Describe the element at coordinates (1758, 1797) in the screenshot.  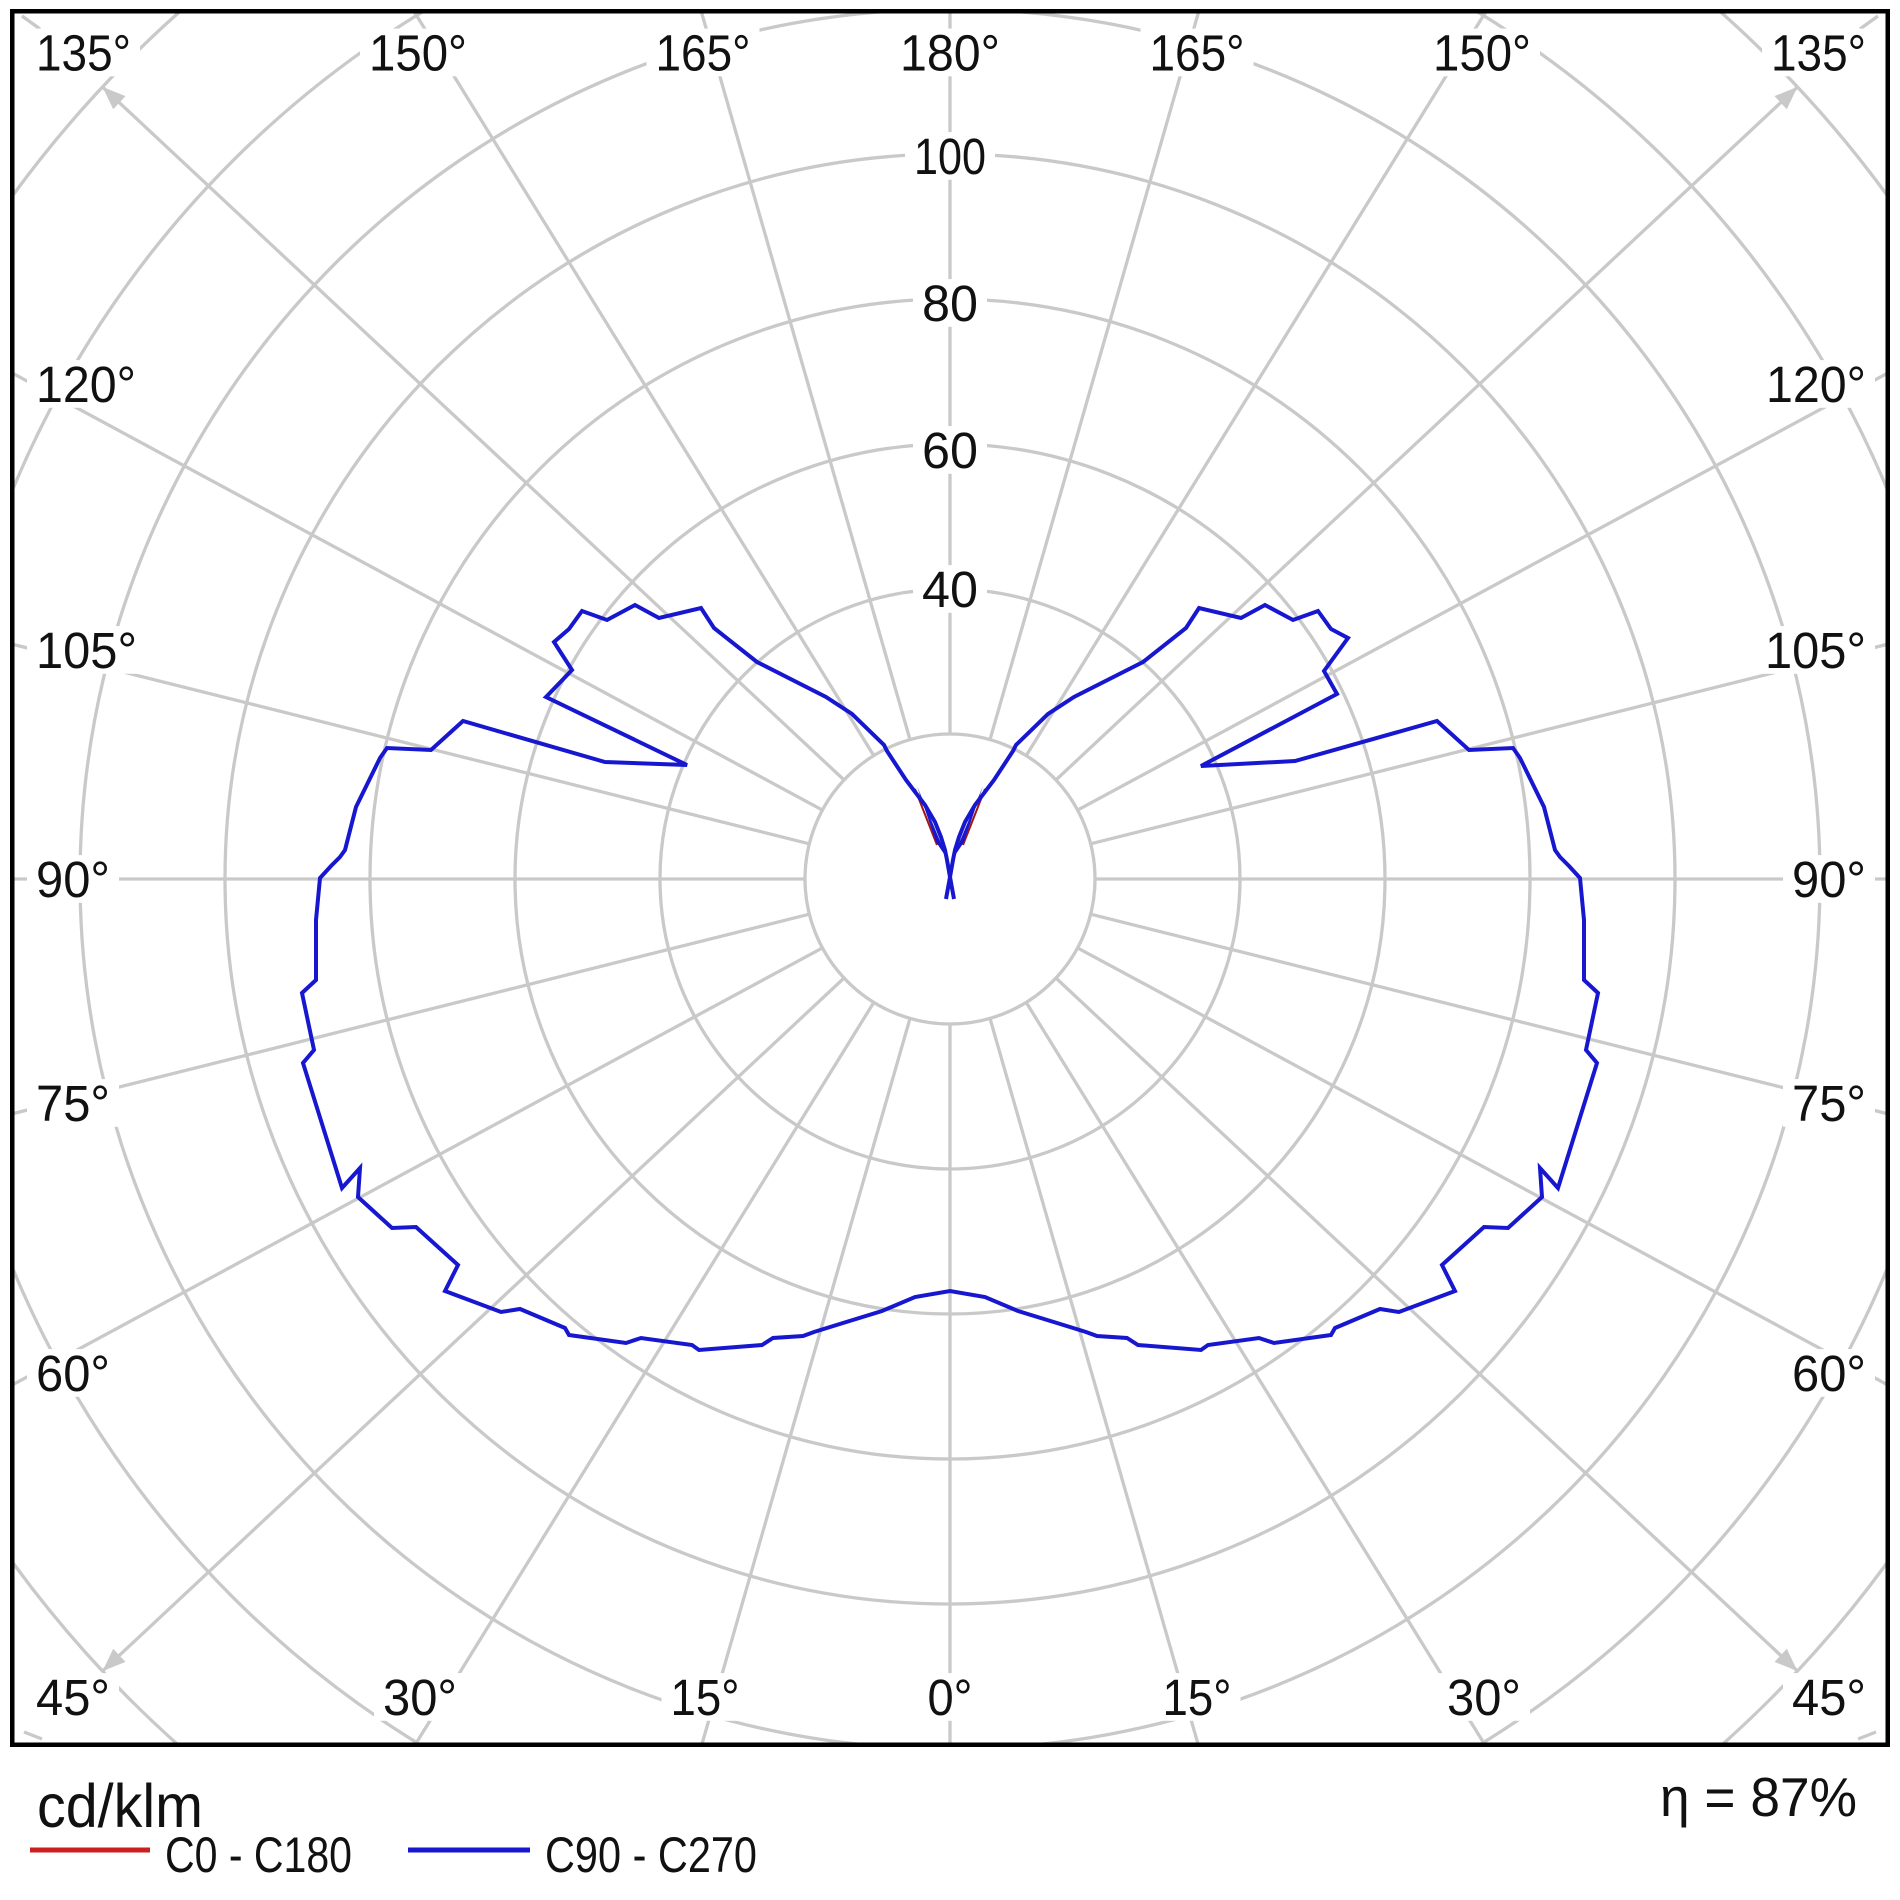
I see `svg-text: η = 87%` at that location.